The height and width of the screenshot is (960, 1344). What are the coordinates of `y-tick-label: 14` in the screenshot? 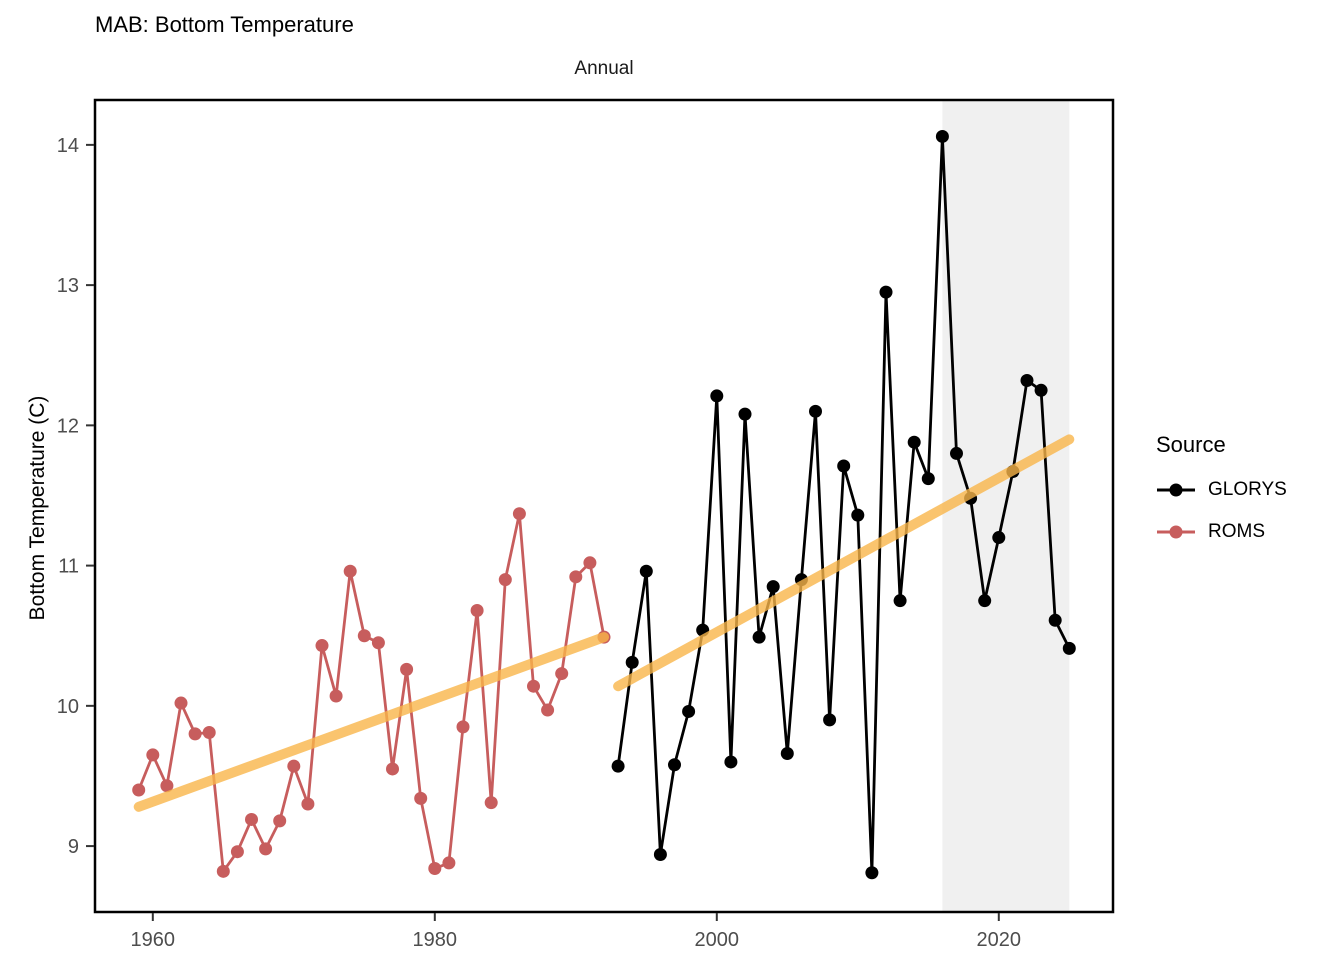 It's located at (68, 146).